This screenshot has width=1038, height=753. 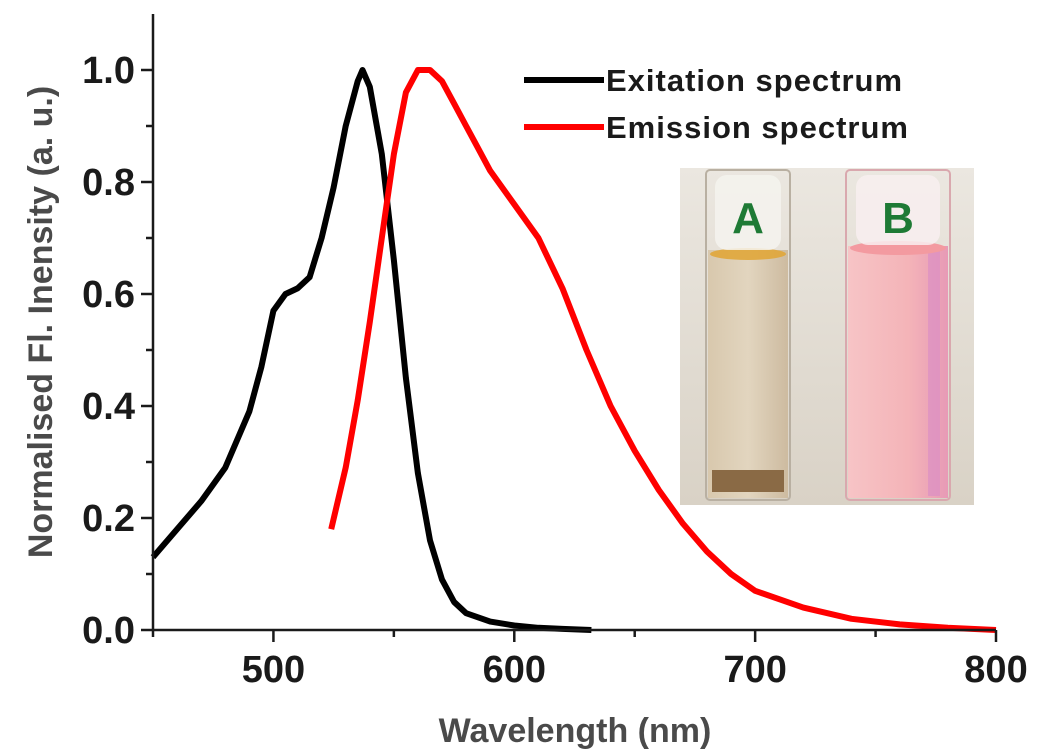 What do you see at coordinates (108, 295) in the screenshot?
I see `y-tick-label: 0.6` at bounding box center [108, 295].